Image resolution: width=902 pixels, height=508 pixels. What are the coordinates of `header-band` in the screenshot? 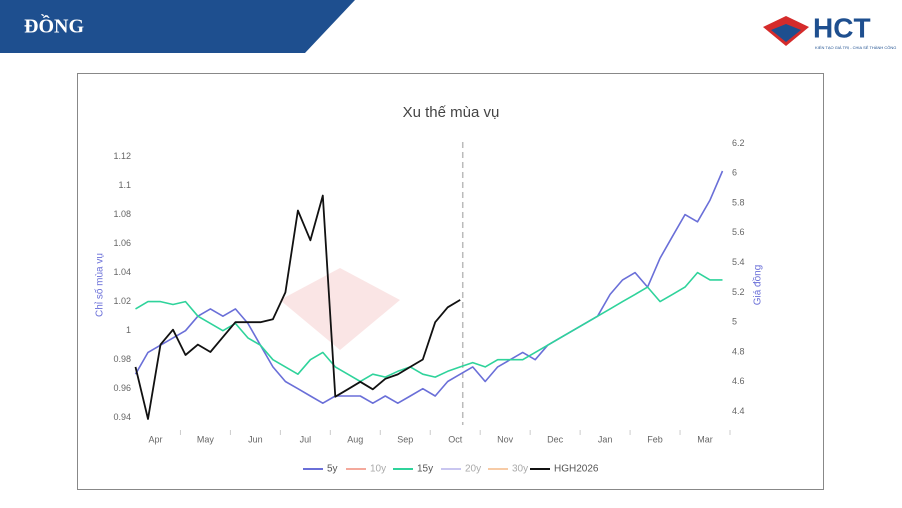 It's located at (177, 26).